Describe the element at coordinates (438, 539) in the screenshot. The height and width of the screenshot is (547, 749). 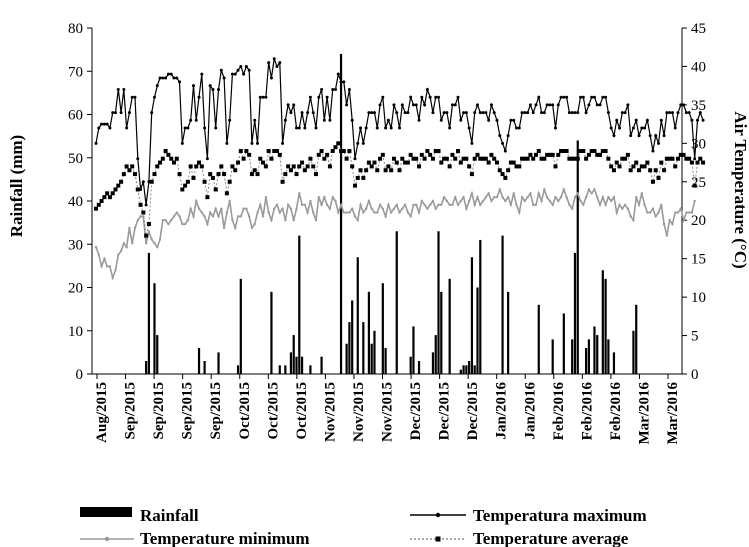
I see `legend-tavg-marker` at that location.